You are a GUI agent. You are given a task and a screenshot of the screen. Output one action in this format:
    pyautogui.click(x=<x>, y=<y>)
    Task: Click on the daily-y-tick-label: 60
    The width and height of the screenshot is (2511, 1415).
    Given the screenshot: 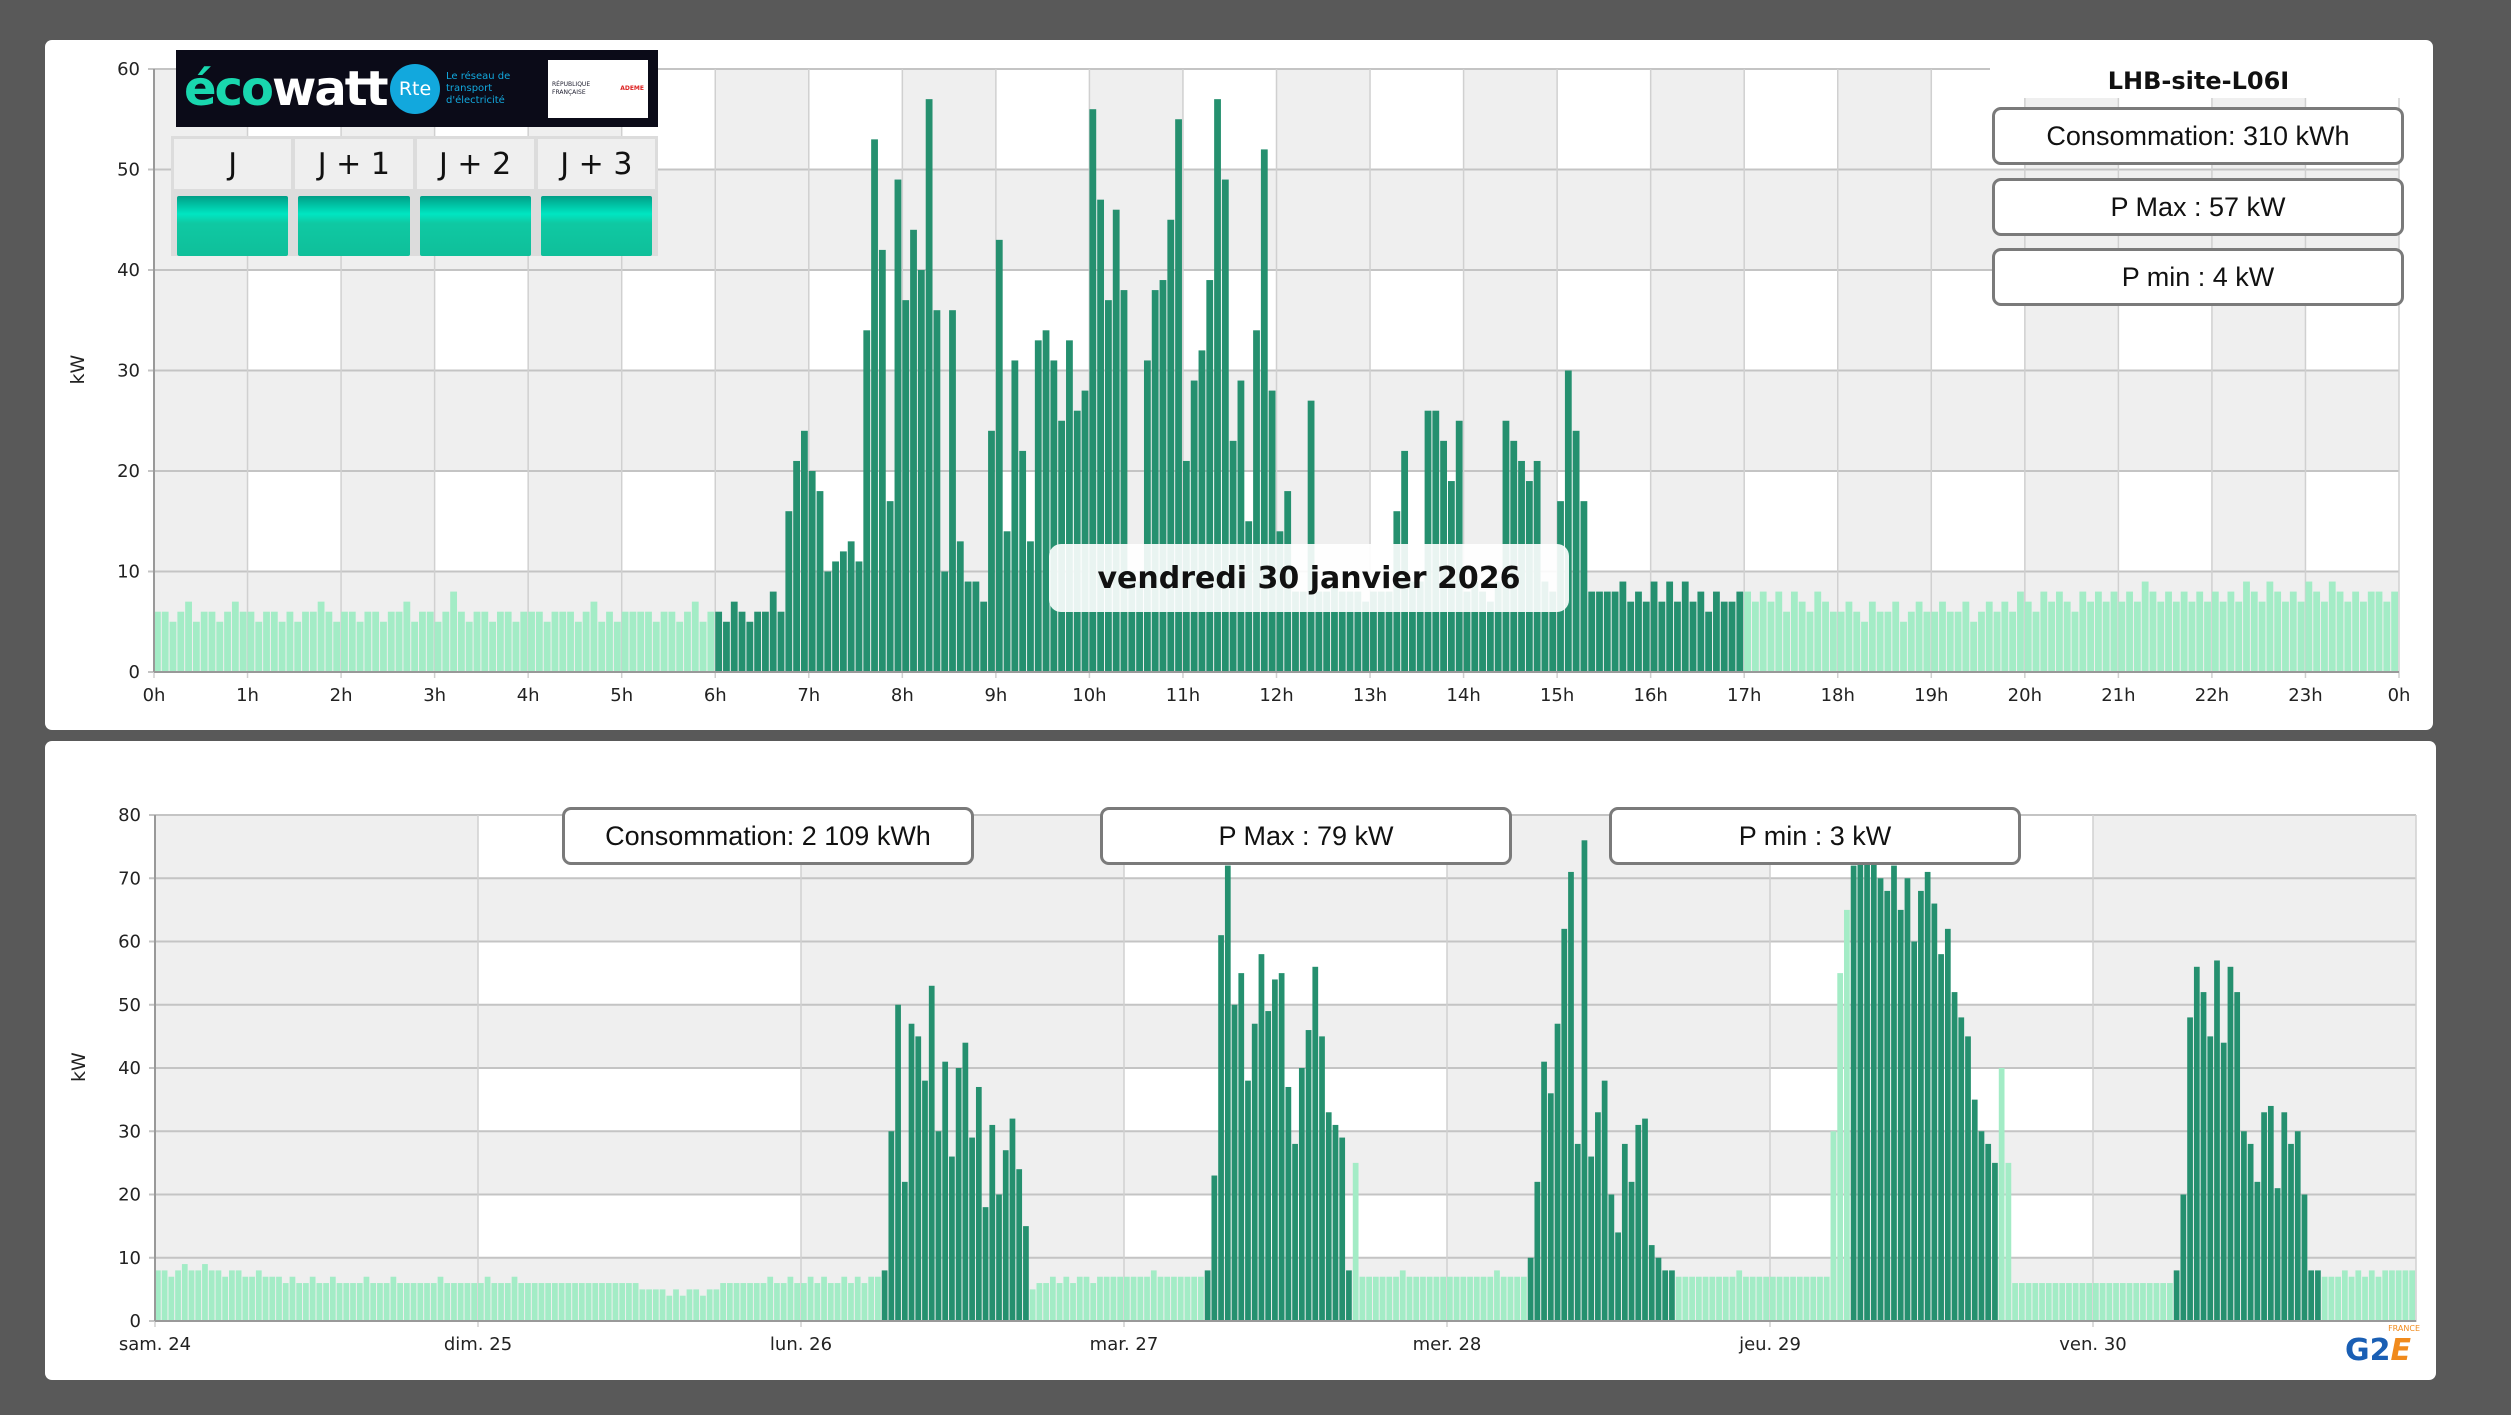 What is the action you would take?
    pyautogui.click(x=128, y=69)
    